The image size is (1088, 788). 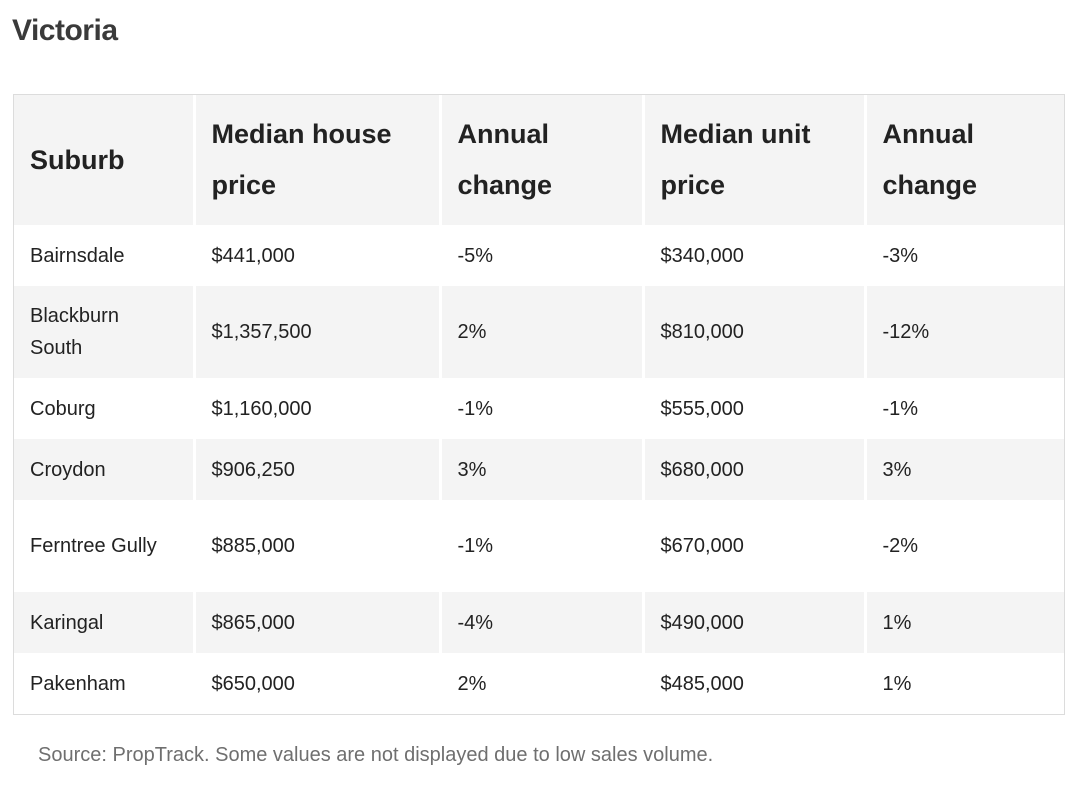 What do you see at coordinates (105, 683) in the screenshot?
I see `cell-suburb: Pakenham` at bounding box center [105, 683].